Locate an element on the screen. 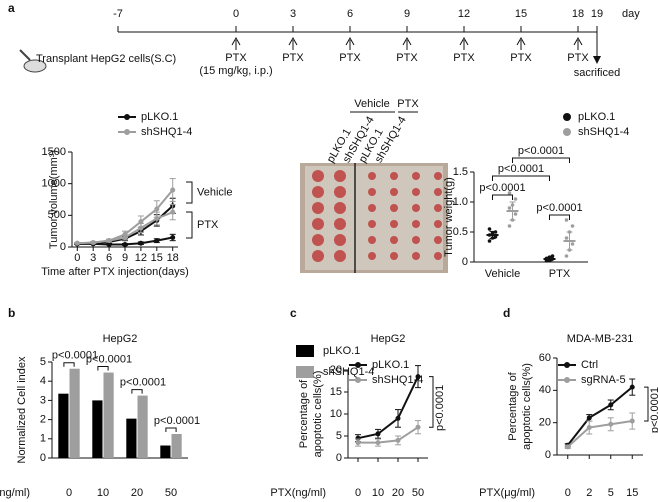  y-axis-label: Tumor volume(mm³) is located at coordinates (54, 199).